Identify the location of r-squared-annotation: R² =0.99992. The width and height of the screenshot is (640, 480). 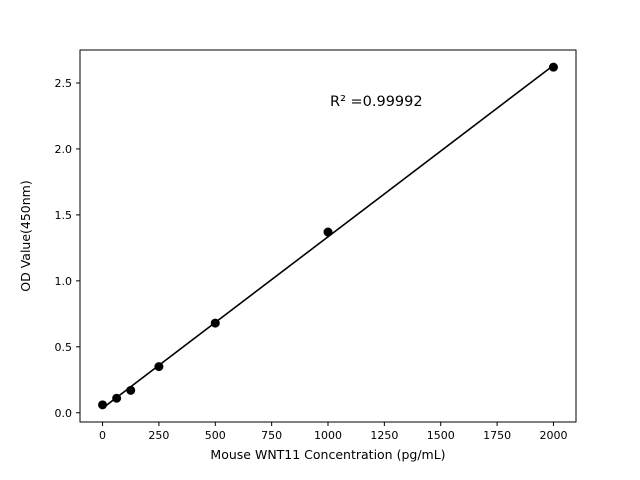
(376, 102).